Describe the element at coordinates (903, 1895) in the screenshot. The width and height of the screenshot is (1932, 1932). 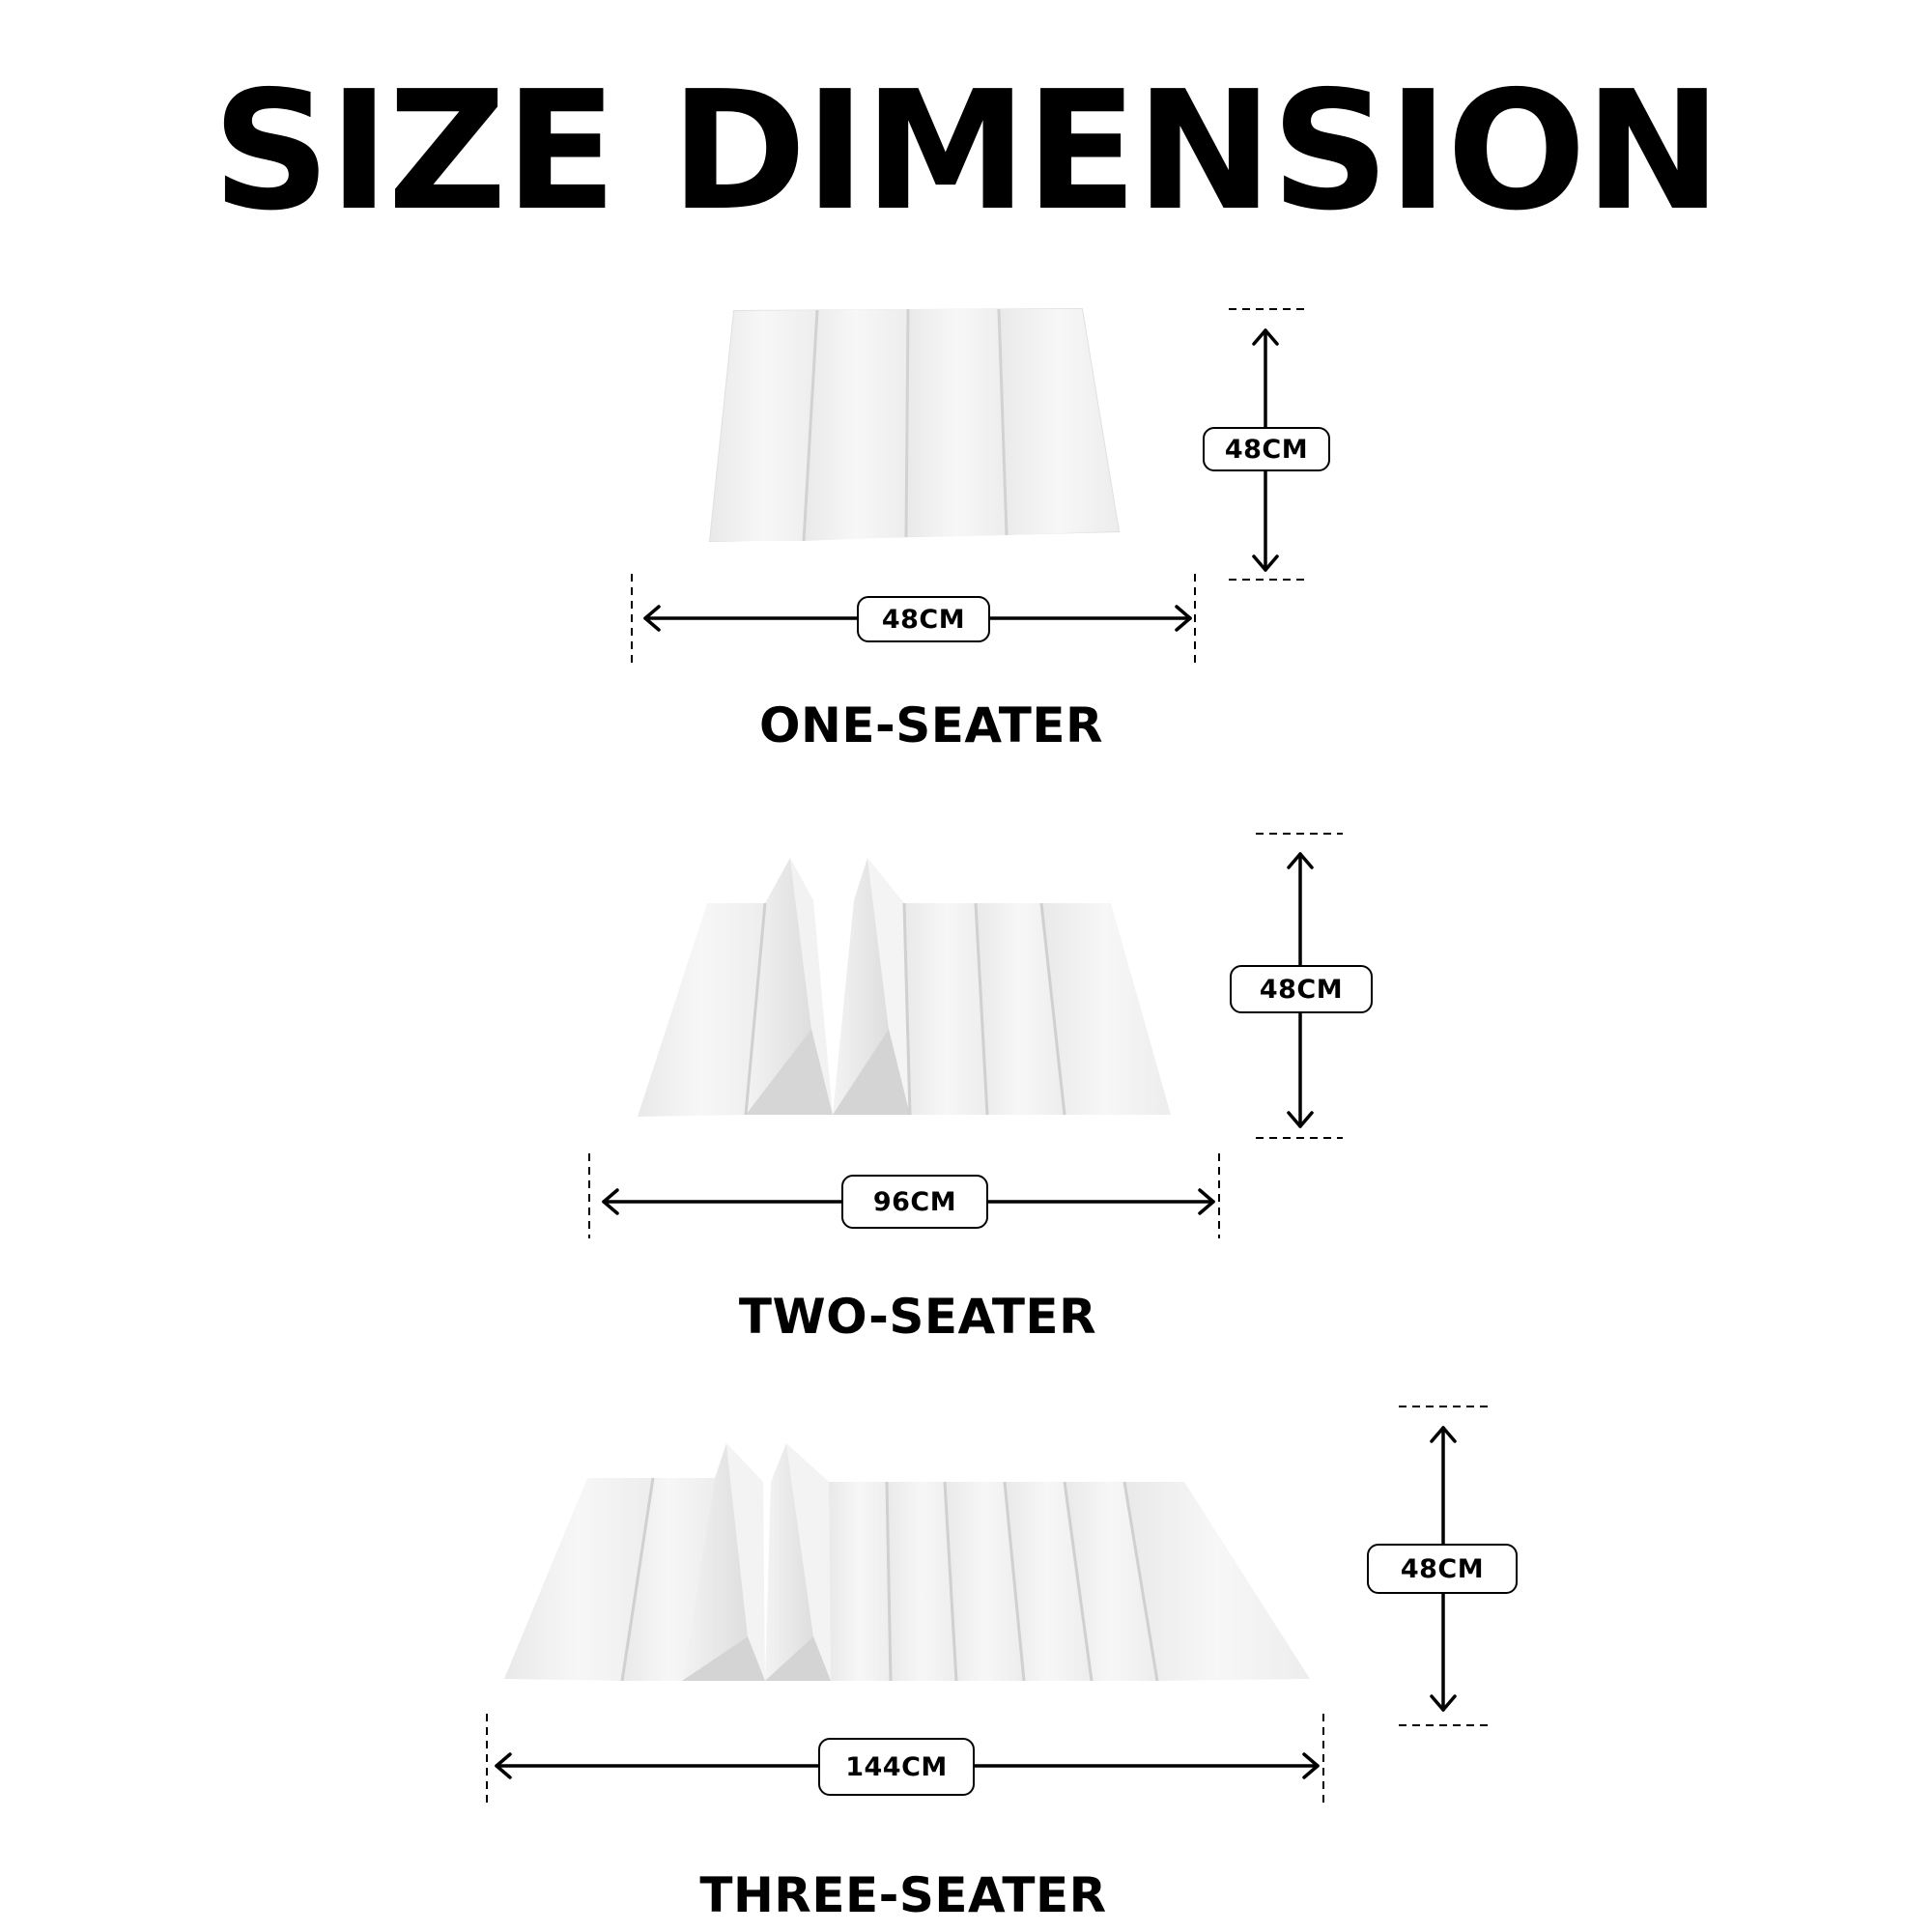
I see `three-seater-label: THREE-SEATER` at that location.